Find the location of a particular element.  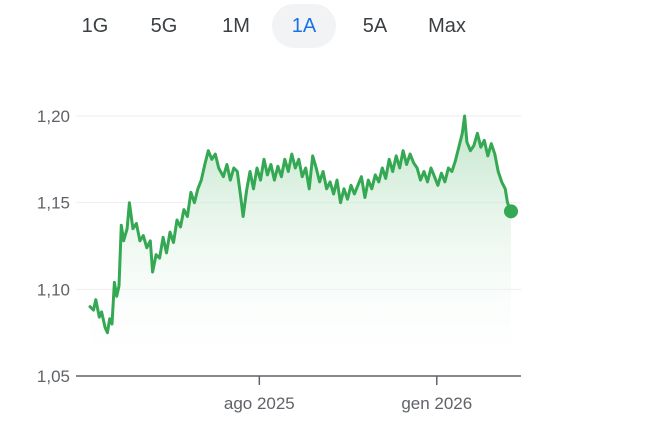

y-tick-label: 1,20 is located at coordinates (53, 116).